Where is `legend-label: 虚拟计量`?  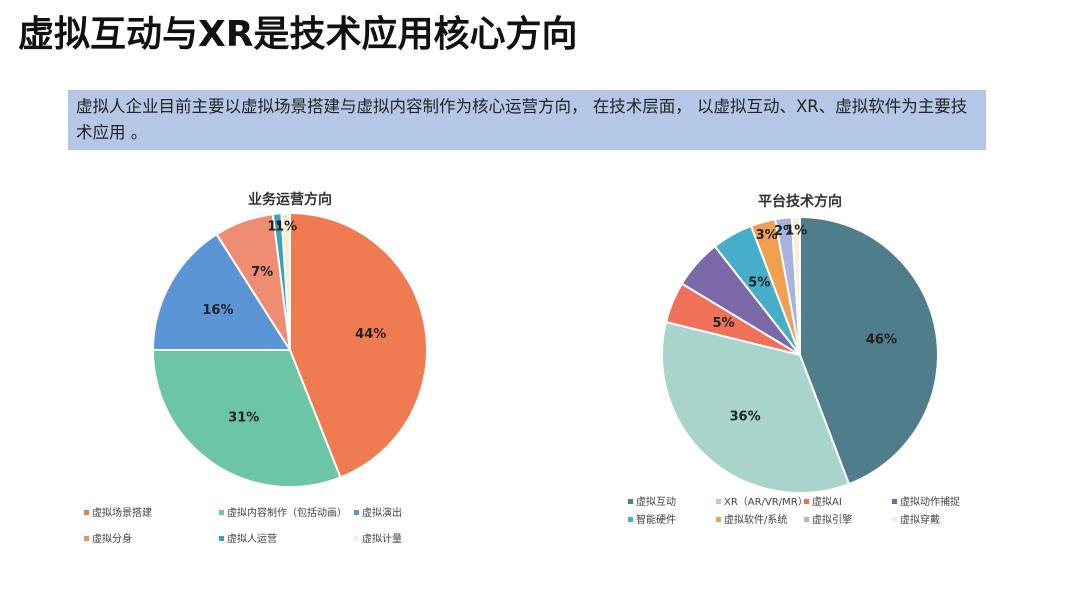
legend-label: 虚拟计量 is located at coordinates (382, 538).